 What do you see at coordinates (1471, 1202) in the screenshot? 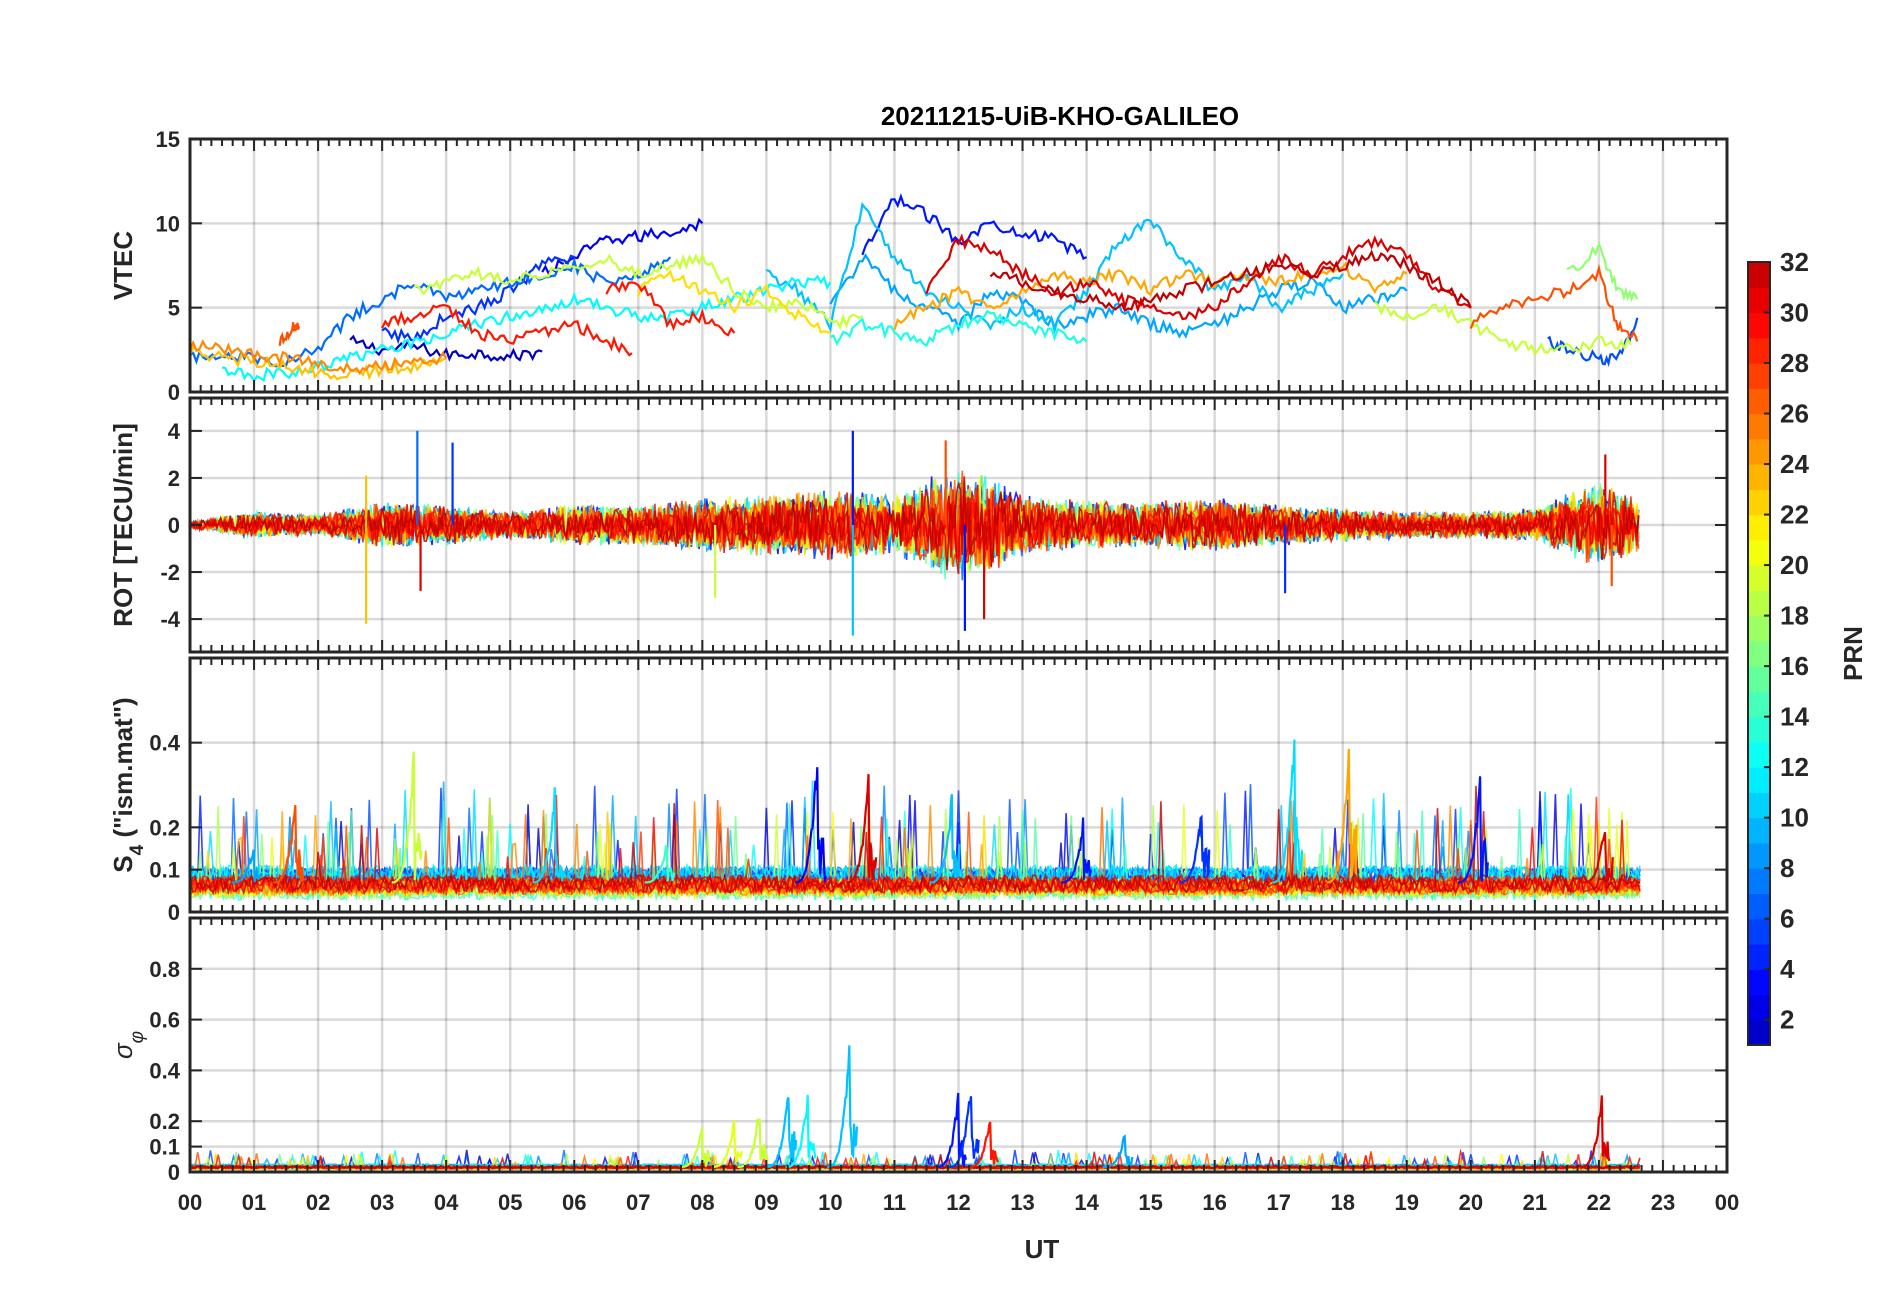
I see `x-tick-label: 20` at bounding box center [1471, 1202].